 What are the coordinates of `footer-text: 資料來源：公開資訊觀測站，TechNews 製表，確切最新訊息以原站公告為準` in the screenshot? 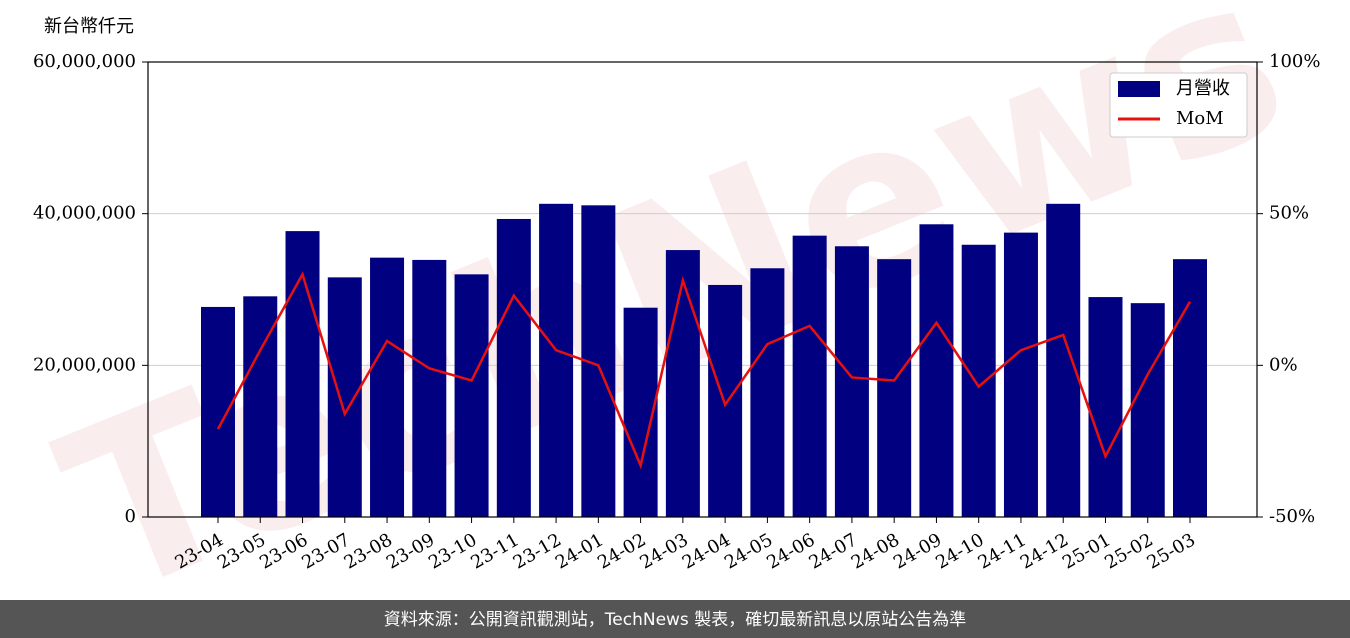 It's located at (675, 620).